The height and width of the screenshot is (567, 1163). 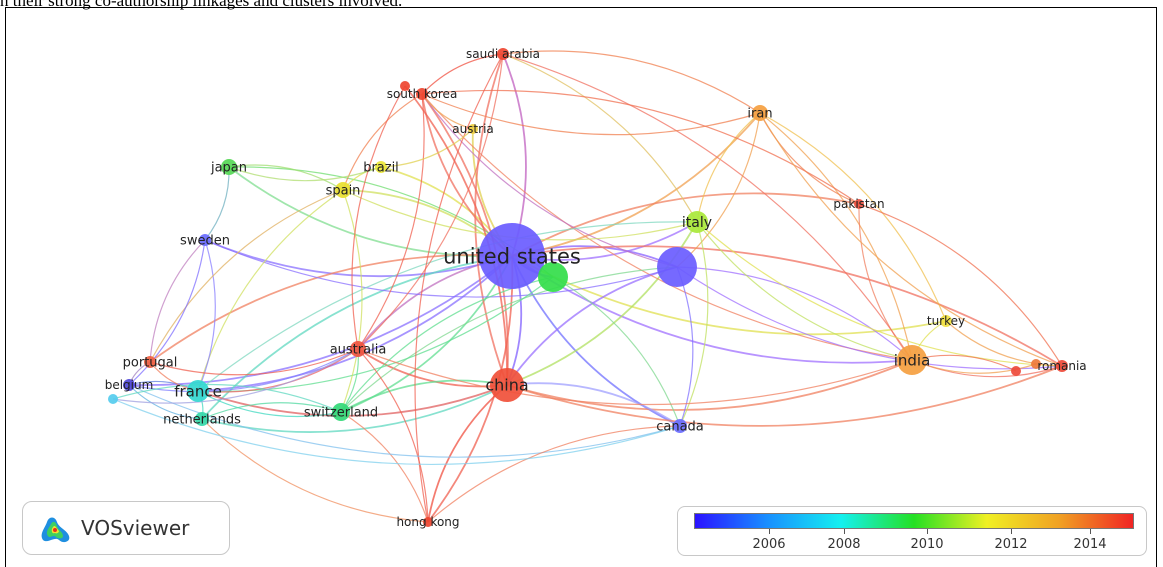 What do you see at coordinates (427, 148) in the screenshot?
I see `link-austria-brazil` at bounding box center [427, 148].